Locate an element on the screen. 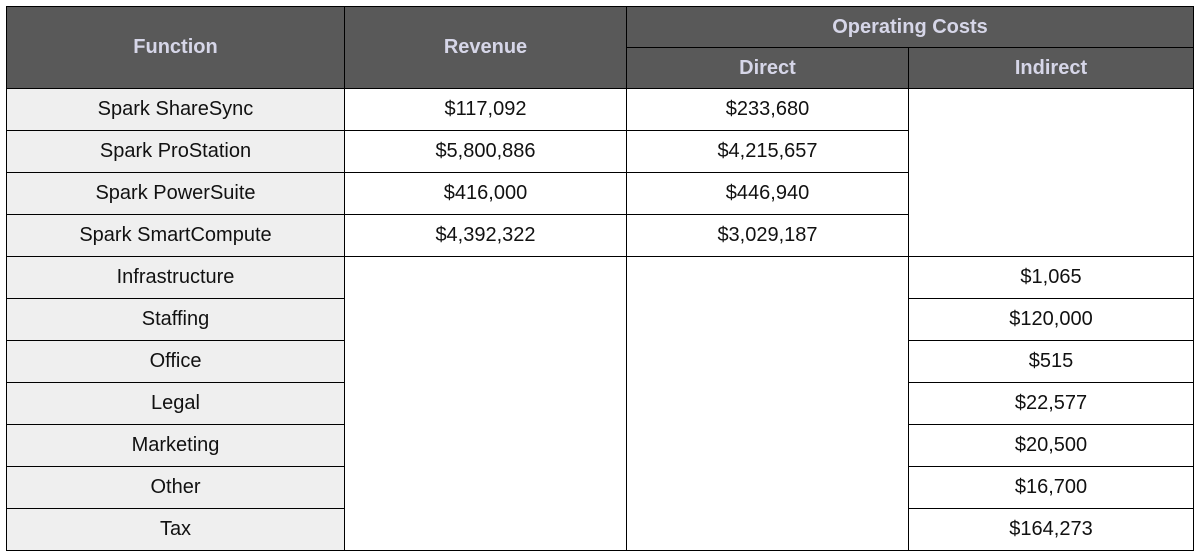  header-indirect: Indirect is located at coordinates (1051, 68).